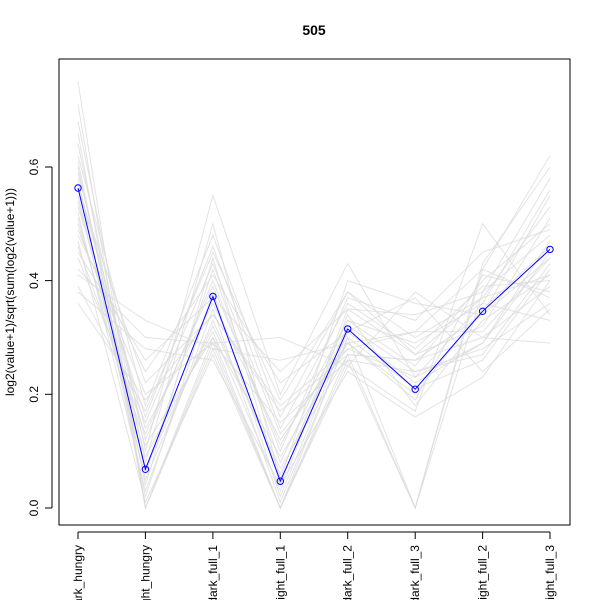  What do you see at coordinates (550, 572) in the screenshot?
I see `x-tick-label: light_full_3` at bounding box center [550, 572].